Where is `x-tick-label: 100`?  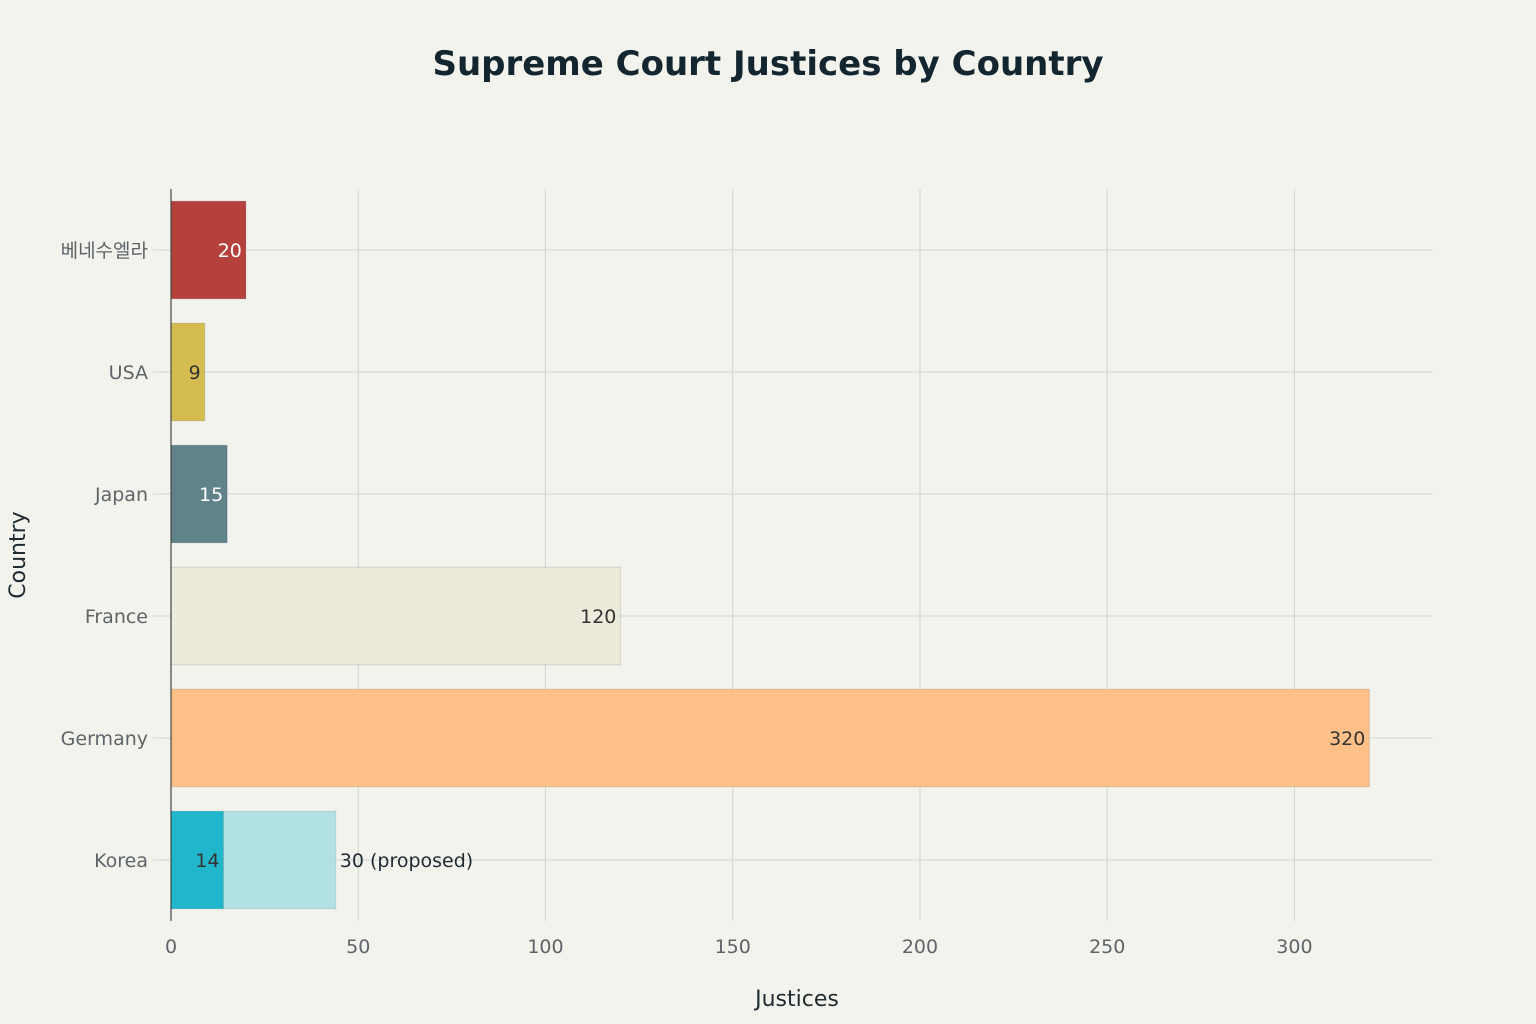
x-tick-label: 100 is located at coordinates (545, 947).